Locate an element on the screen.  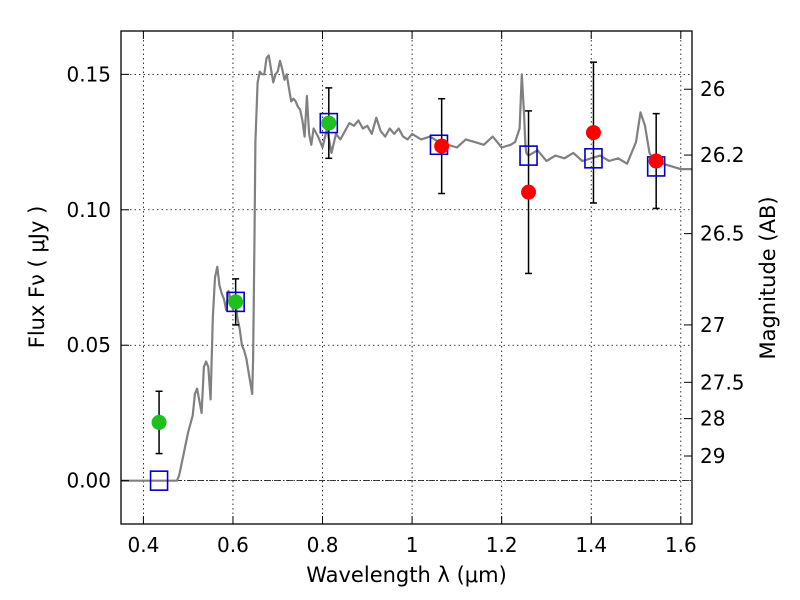
x-axis-title: Wavelength λ (μm) is located at coordinates (406, 575).